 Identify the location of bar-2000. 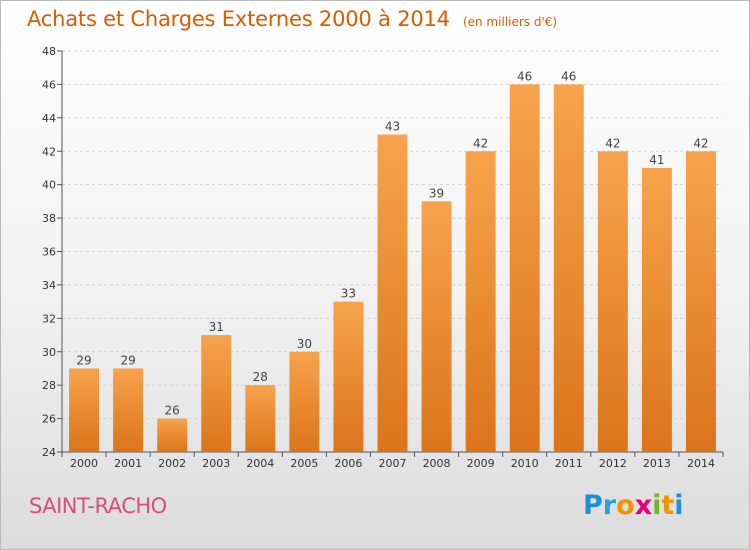
(84, 410).